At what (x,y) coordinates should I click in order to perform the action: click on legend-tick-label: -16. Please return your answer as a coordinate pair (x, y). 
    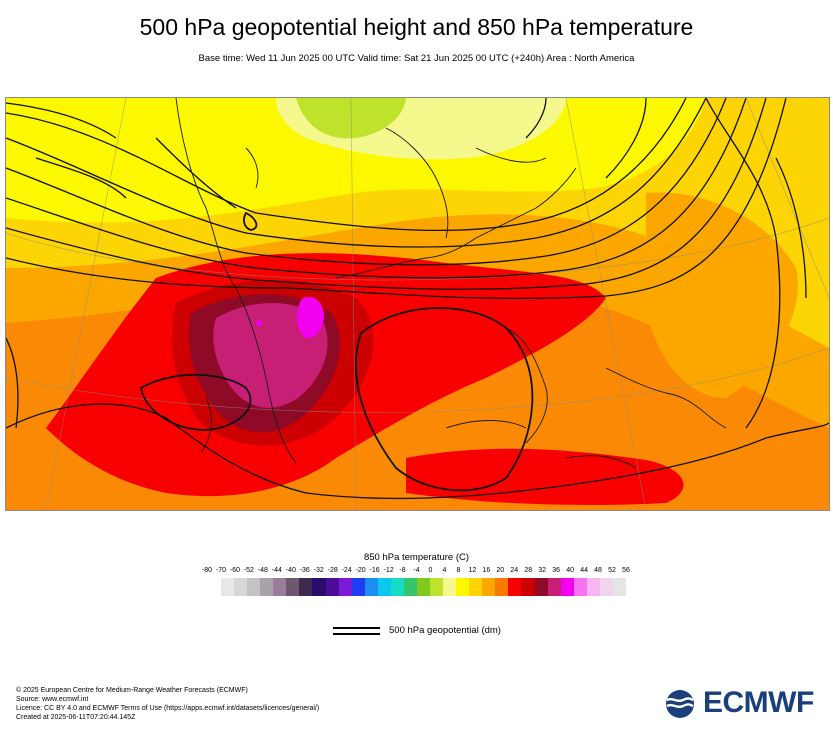
    Looking at the image, I should click on (374, 570).